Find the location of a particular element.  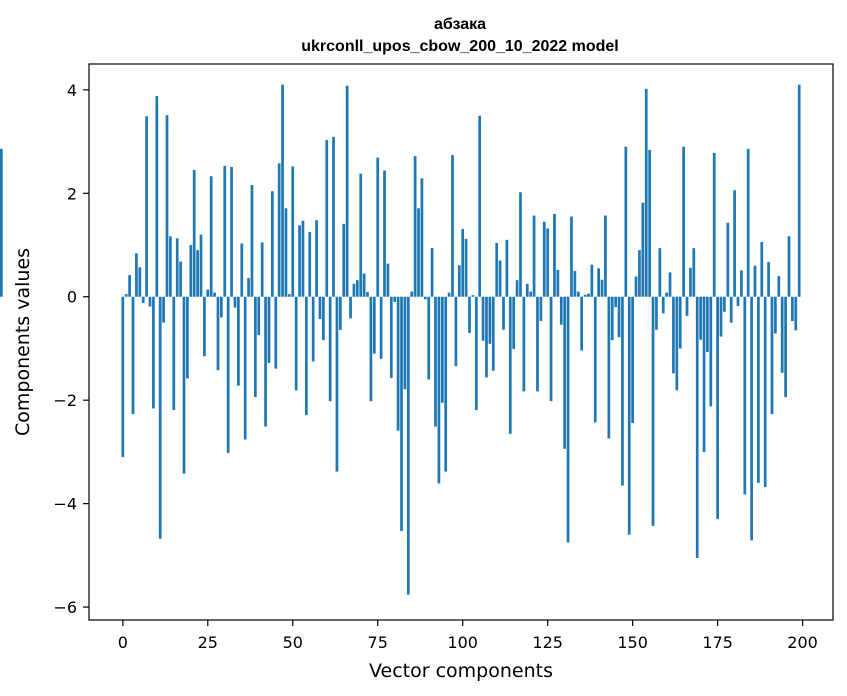

chart-subtitle: ukrconll_upos_cbow_200_10_2022 model is located at coordinates (459, 46).